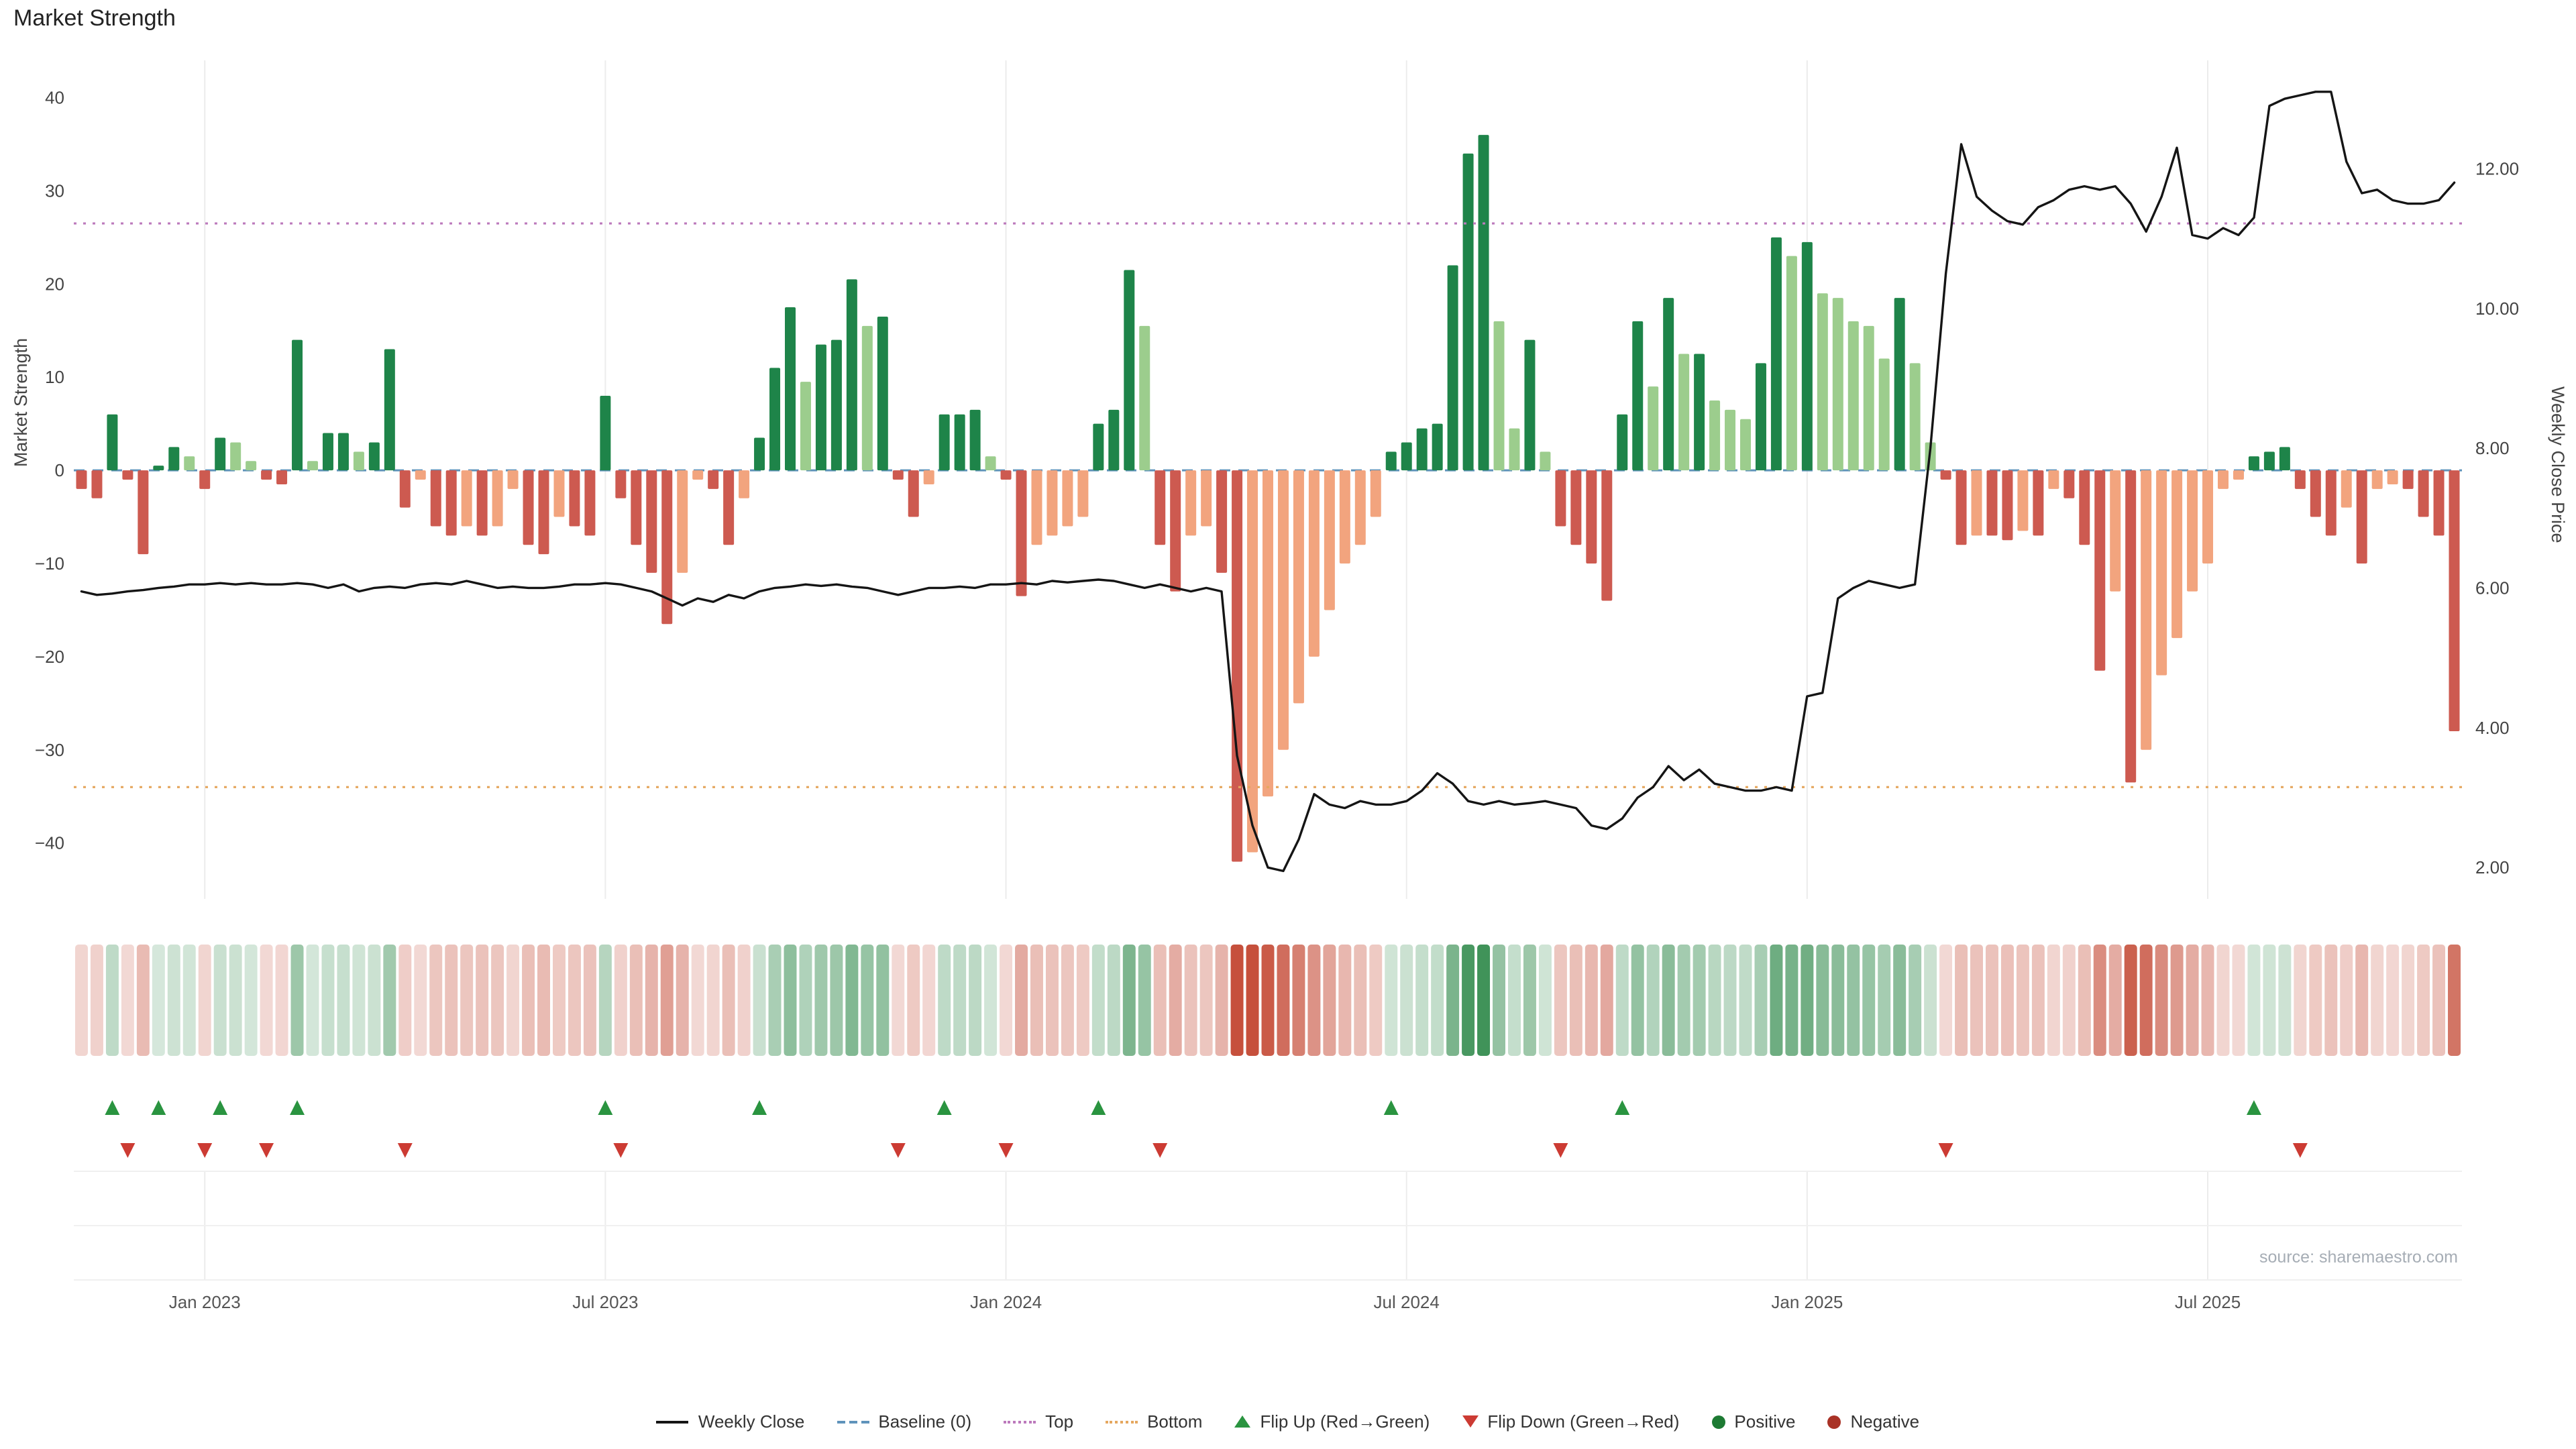 This screenshot has width=2576, height=1449. What do you see at coordinates (1753, 1421) in the screenshot?
I see `legend-item-6: Positive` at bounding box center [1753, 1421].